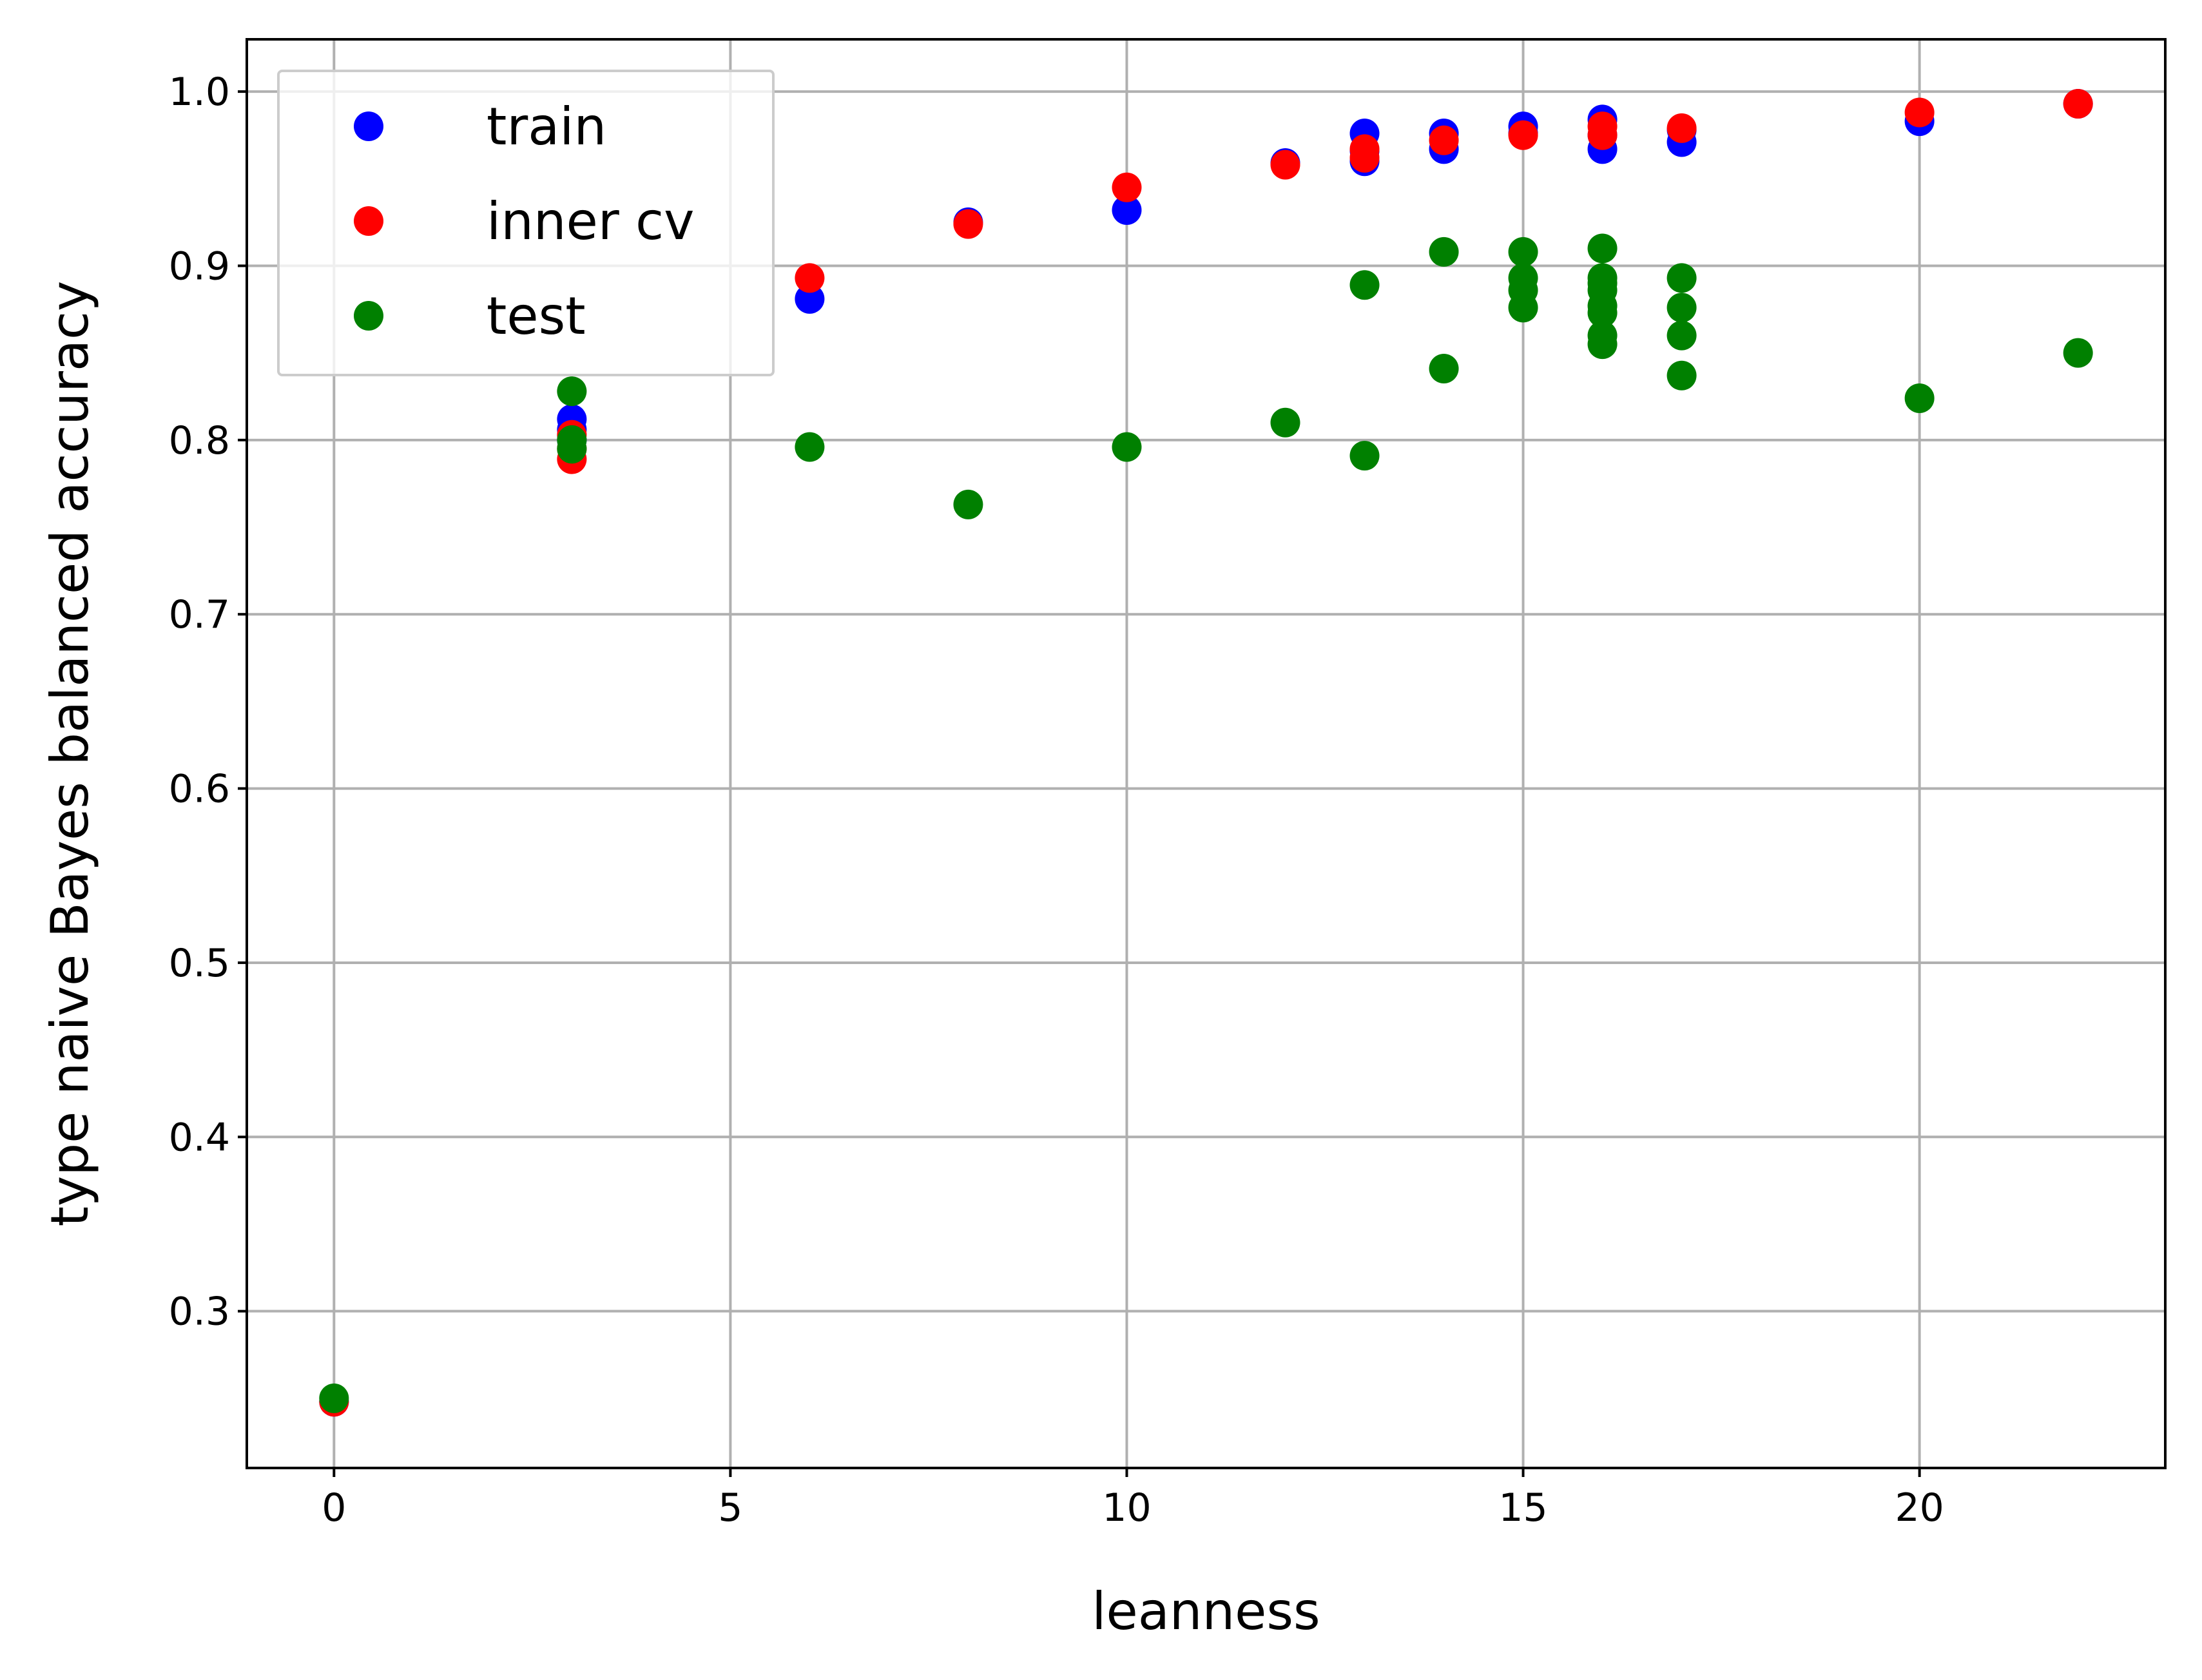 The width and height of the screenshot is (2202, 1680). I want to click on y-axis-label: type naive Bayes balanced accuracy, so click(70, 754).